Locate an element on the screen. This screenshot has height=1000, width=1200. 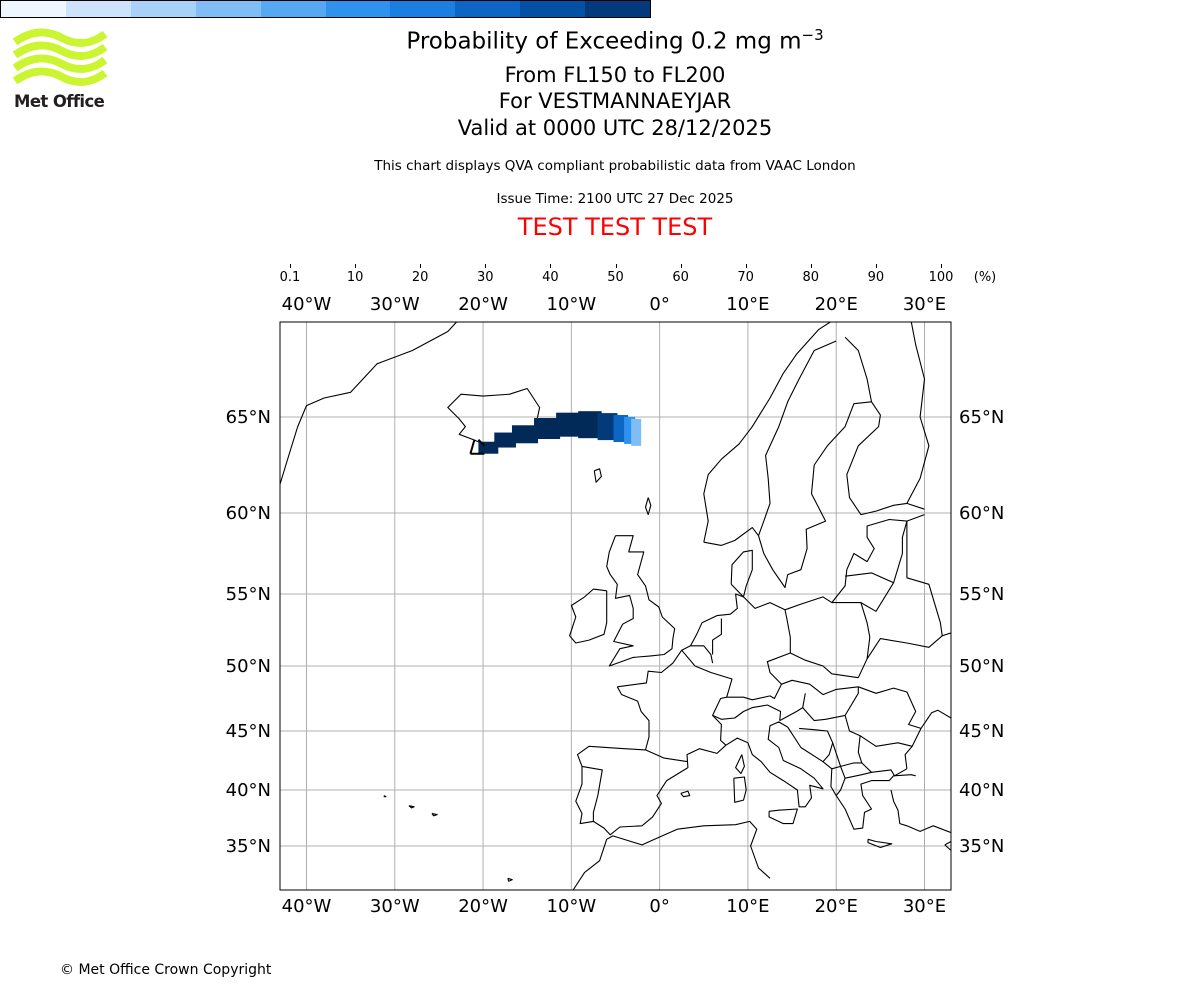
france-atlantic-coast is located at coordinates (633, 718).